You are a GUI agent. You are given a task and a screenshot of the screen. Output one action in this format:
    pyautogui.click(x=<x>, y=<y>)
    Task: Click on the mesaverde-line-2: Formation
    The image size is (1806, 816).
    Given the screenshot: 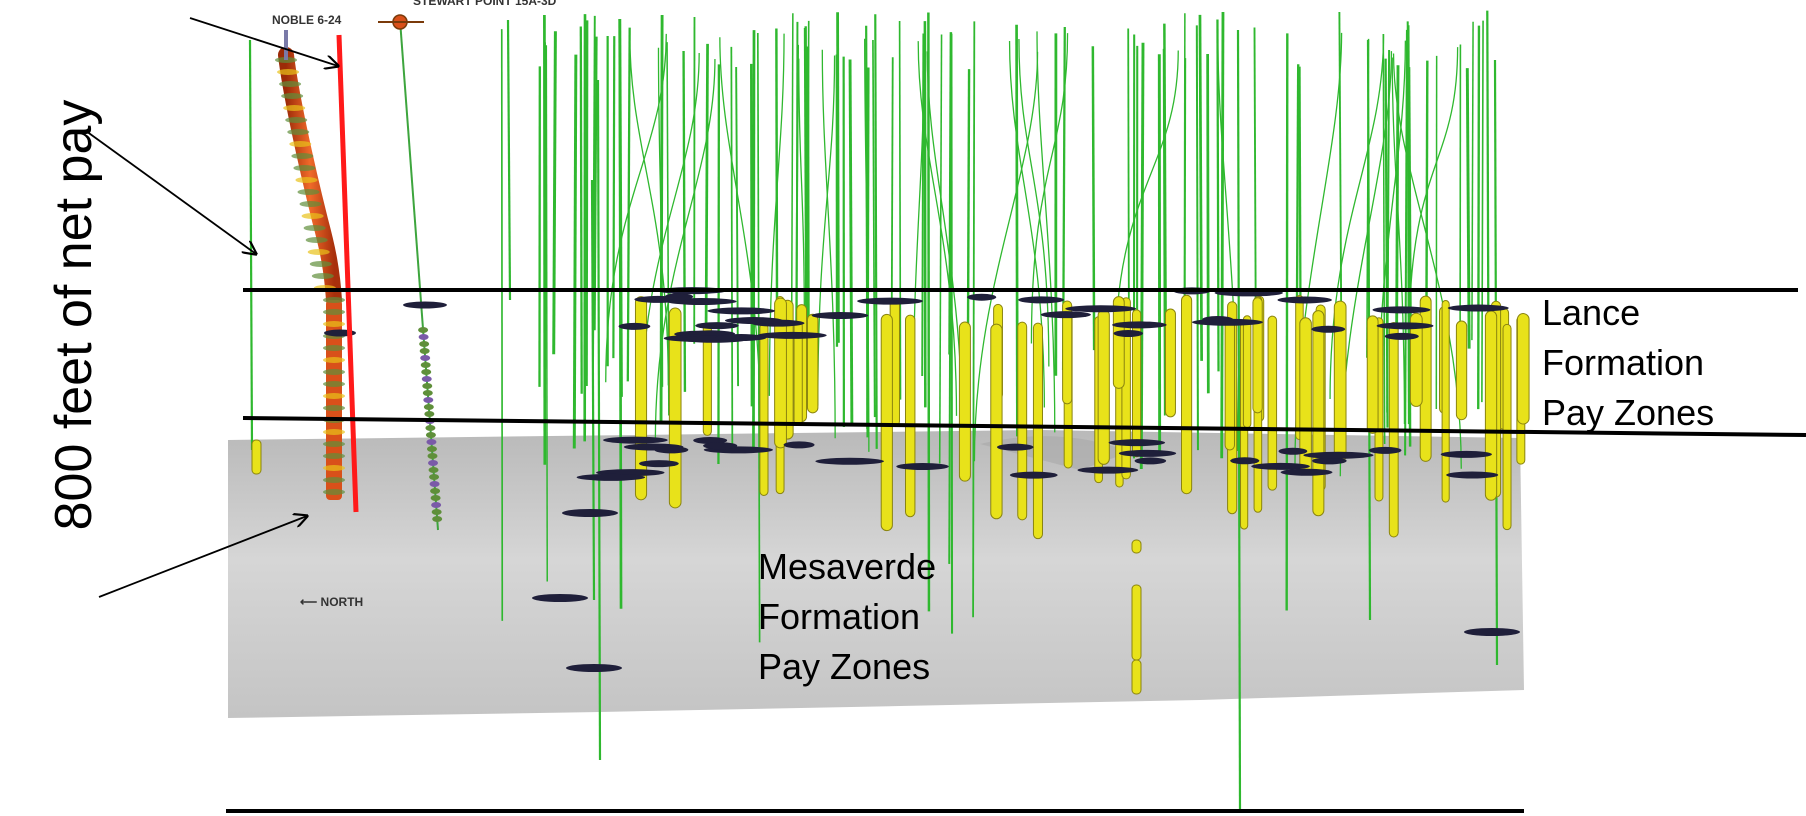 What is the action you would take?
    pyautogui.click(x=839, y=616)
    